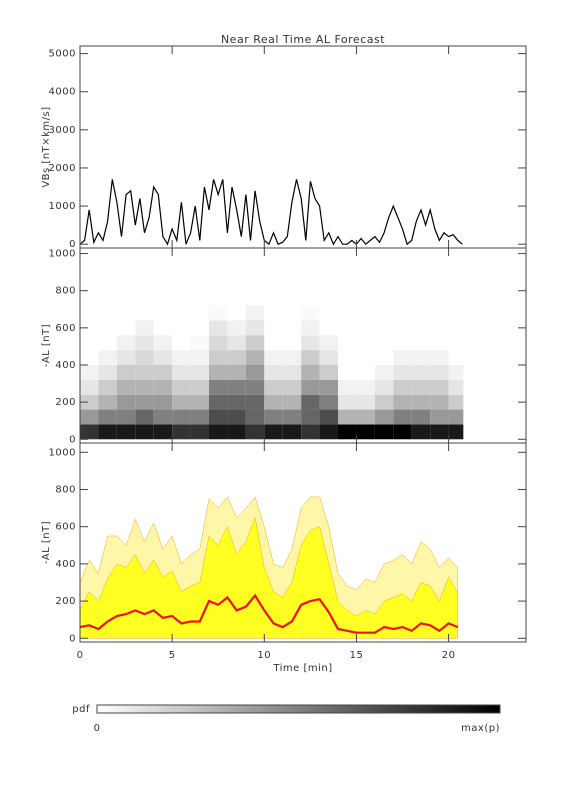 The width and height of the screenshot is (576, 792). I want to click on y-axis-label: VBs [nT×km/s], so click(46, 146).